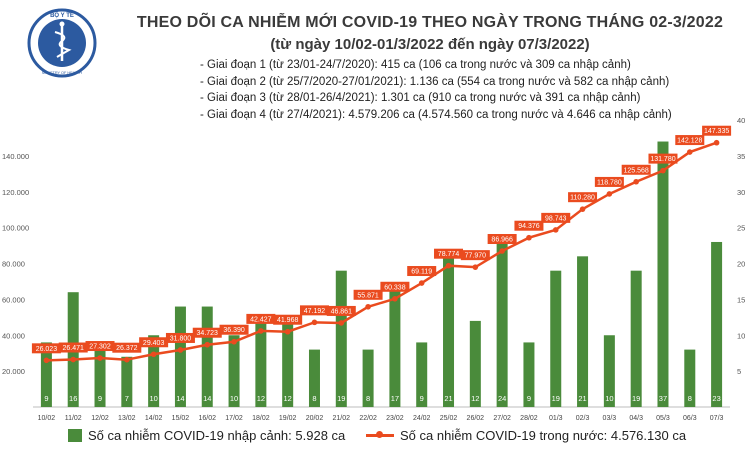  What do you see at coordinates (502, 418) in the screenshot?
I see `x-tick-label: 27/02` at bounding box center [502, 418].